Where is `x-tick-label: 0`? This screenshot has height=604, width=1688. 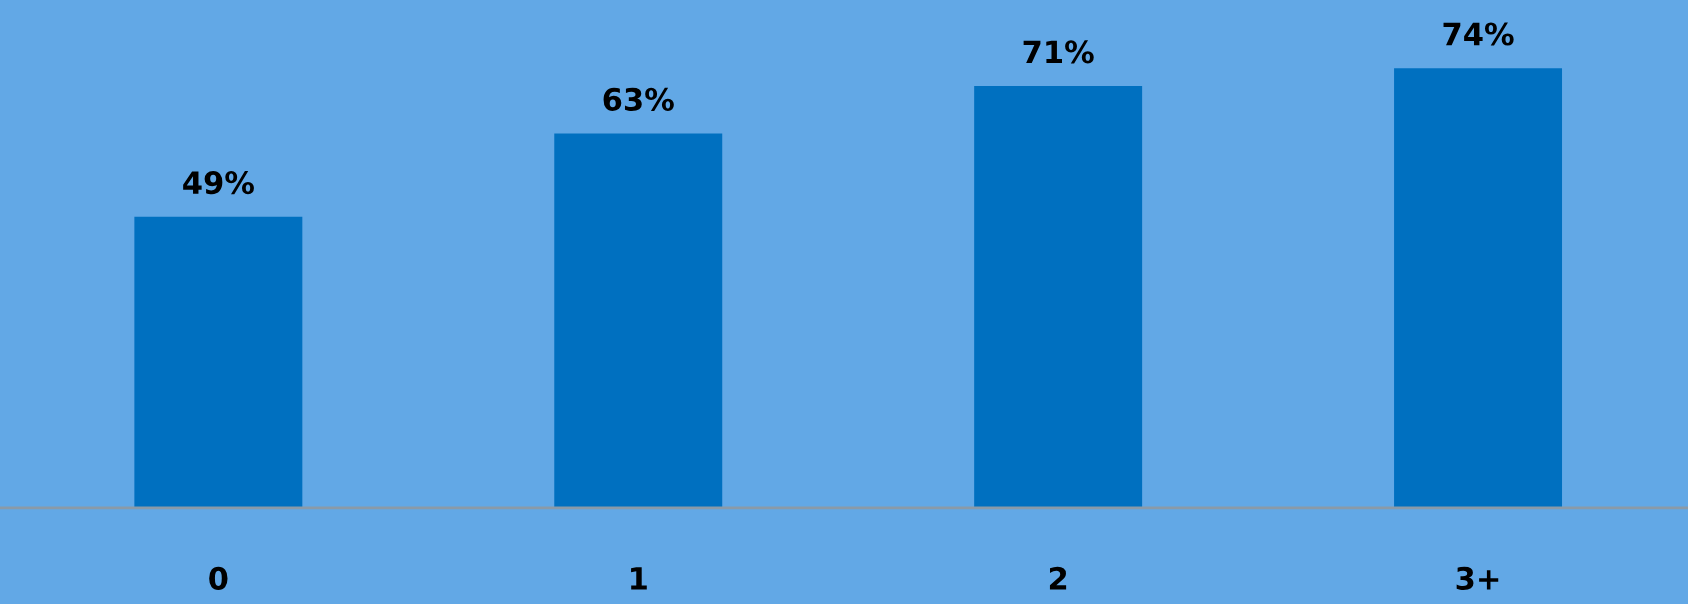
x-tick-label: 0 is located at coordinates (218, 578).